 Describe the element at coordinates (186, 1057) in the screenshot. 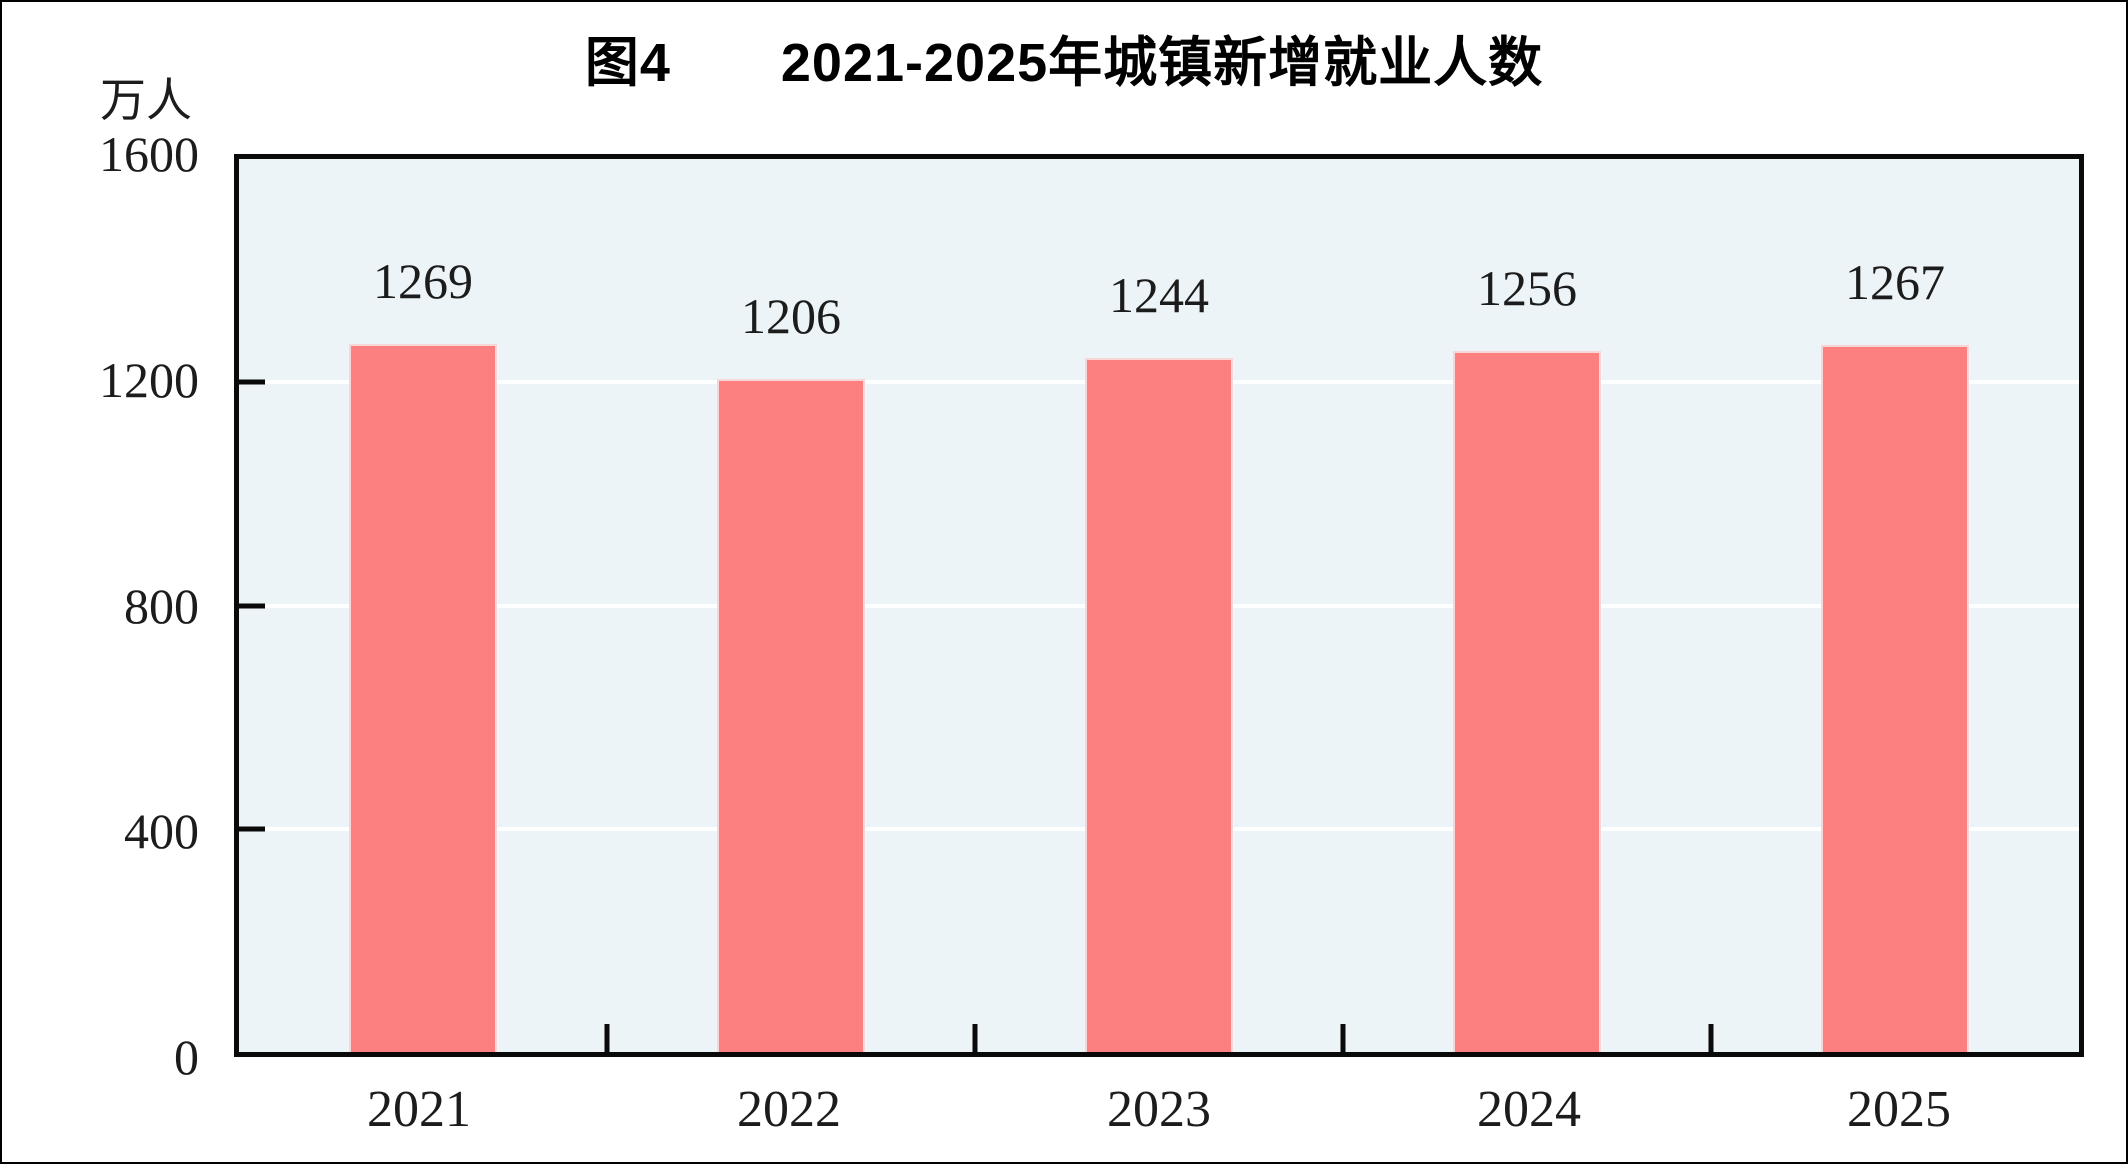

I see `y-tick-label: 0` at that location.